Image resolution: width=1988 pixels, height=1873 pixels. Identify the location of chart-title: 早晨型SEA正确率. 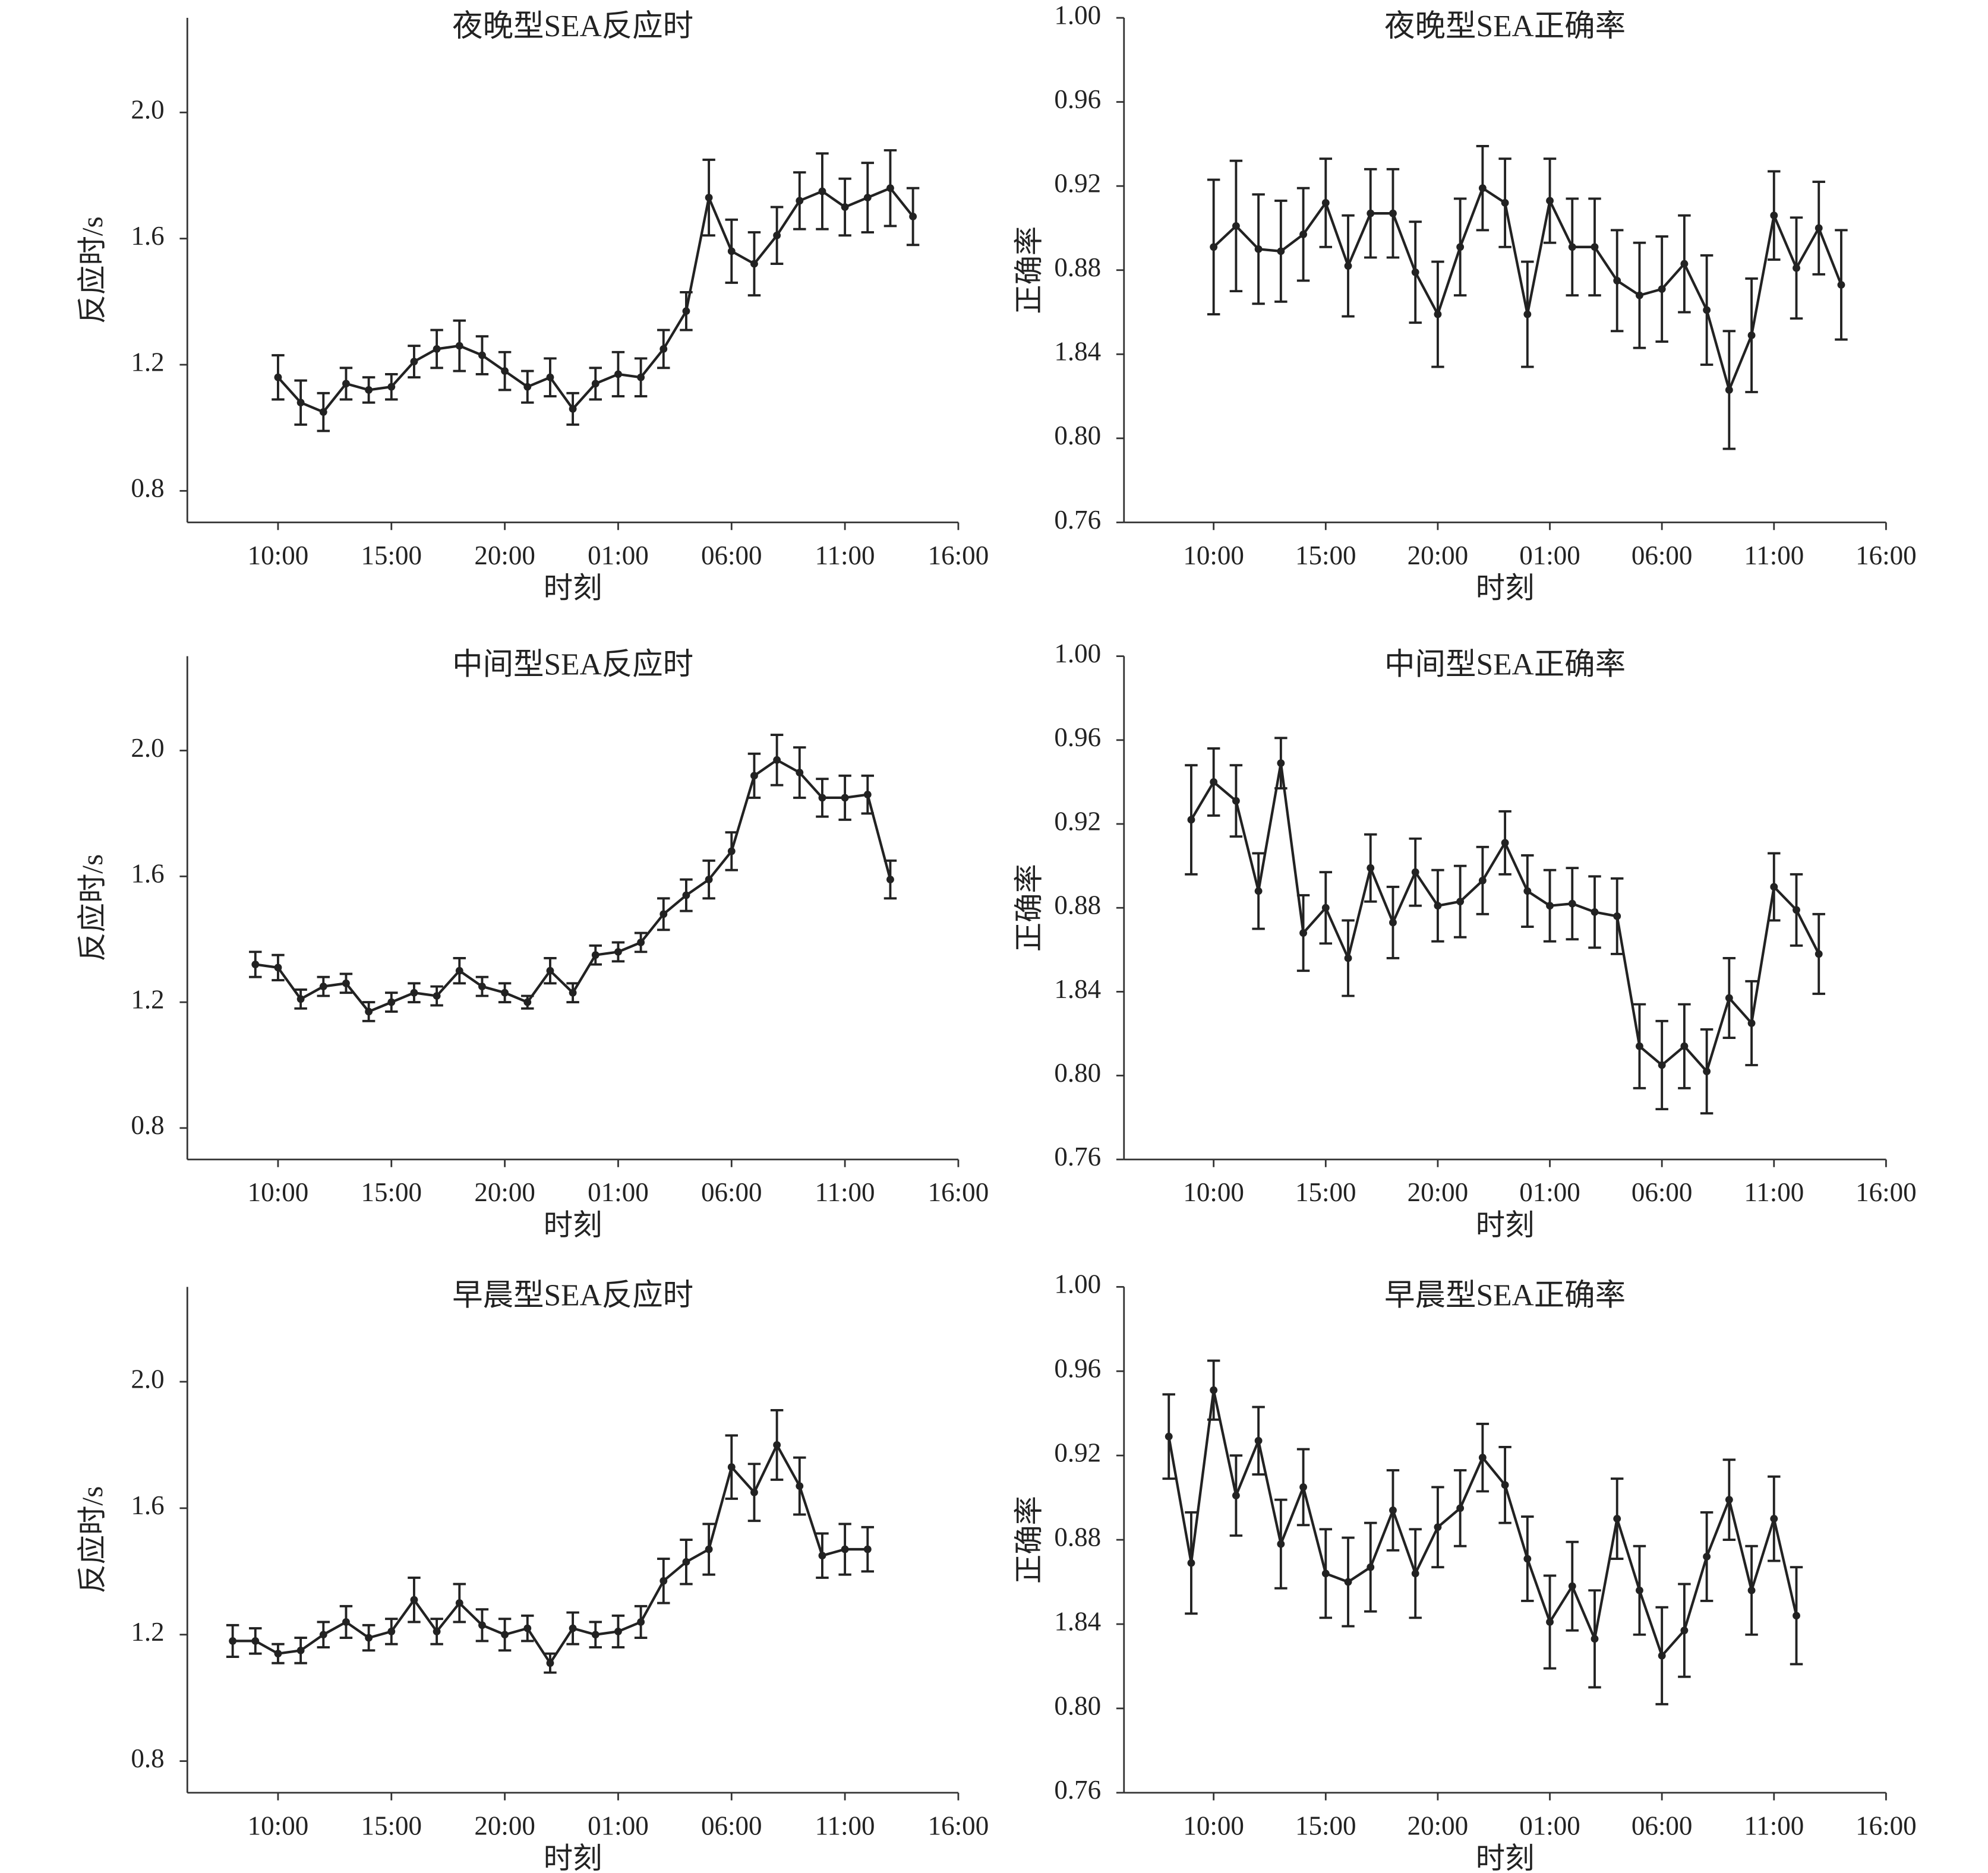
(1505, 1295).